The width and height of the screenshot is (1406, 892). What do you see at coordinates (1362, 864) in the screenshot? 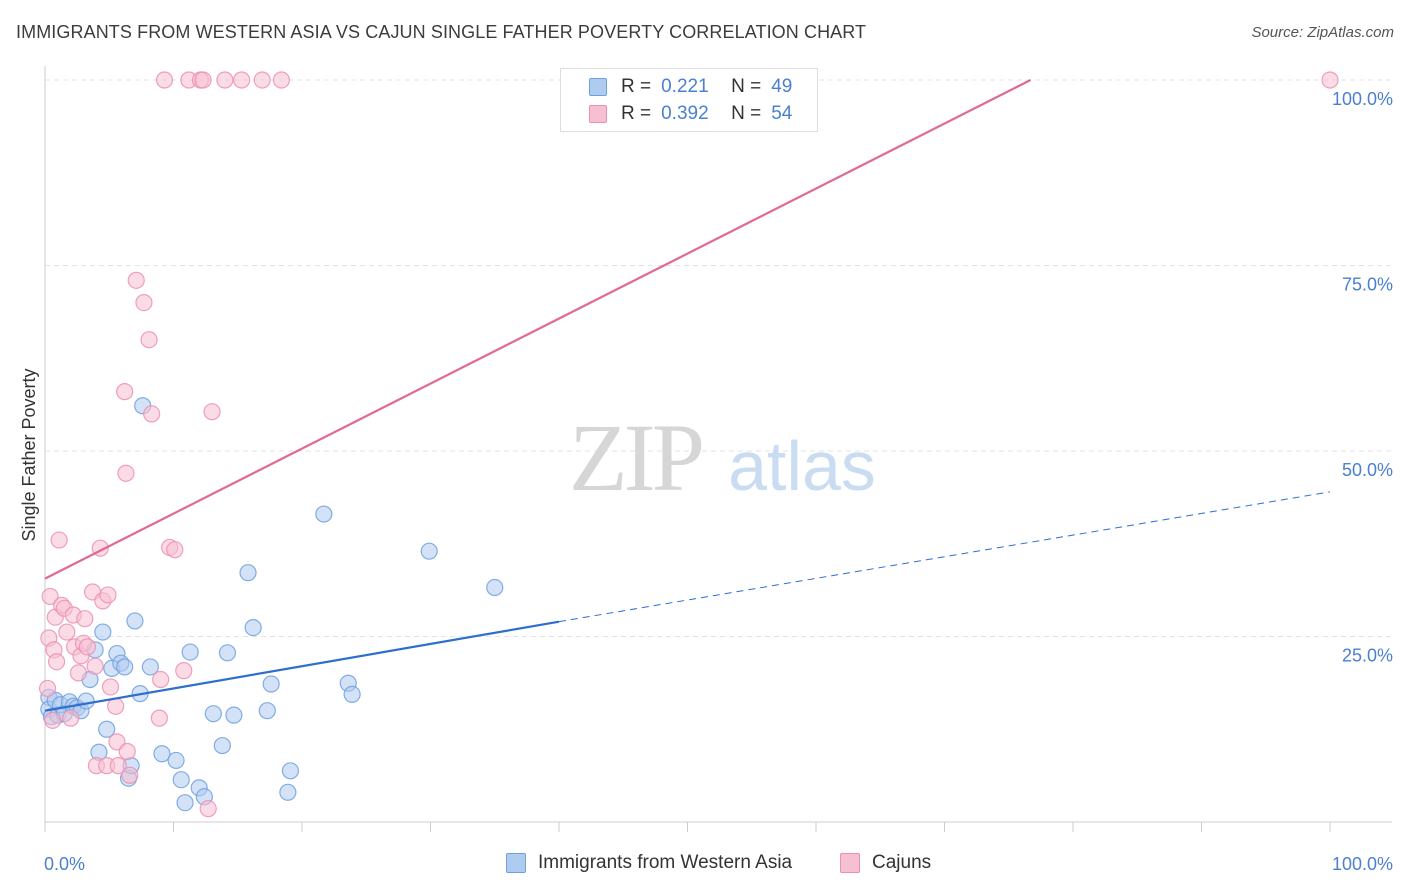
I see `x-tick-label: 100.0%` at bounding box center [1362, 864].